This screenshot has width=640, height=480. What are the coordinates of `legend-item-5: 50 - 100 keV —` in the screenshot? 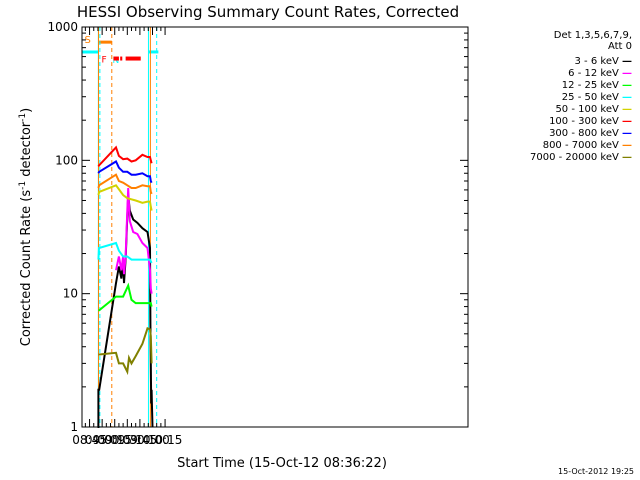 It's located at (593, 109).